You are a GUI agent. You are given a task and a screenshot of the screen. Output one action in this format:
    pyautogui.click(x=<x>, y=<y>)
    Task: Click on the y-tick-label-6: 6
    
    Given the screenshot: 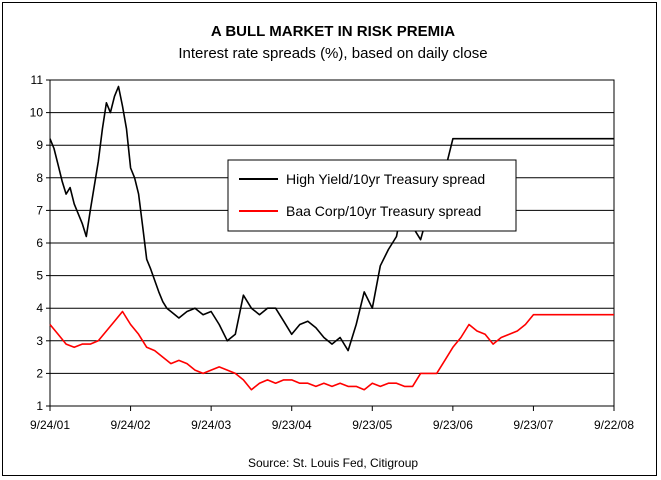 What is the action you would take?
    pyautogui.click(x=39, y=243)
    